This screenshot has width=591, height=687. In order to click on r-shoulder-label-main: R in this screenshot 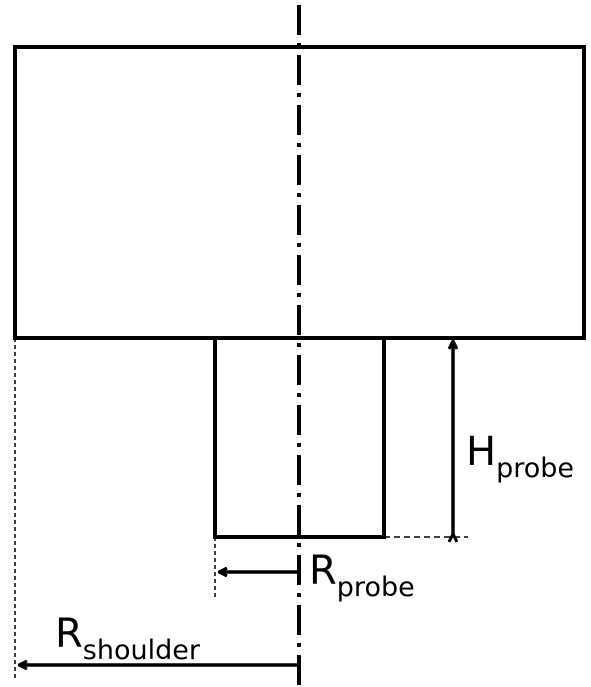, I will do `click(69, 634)`.